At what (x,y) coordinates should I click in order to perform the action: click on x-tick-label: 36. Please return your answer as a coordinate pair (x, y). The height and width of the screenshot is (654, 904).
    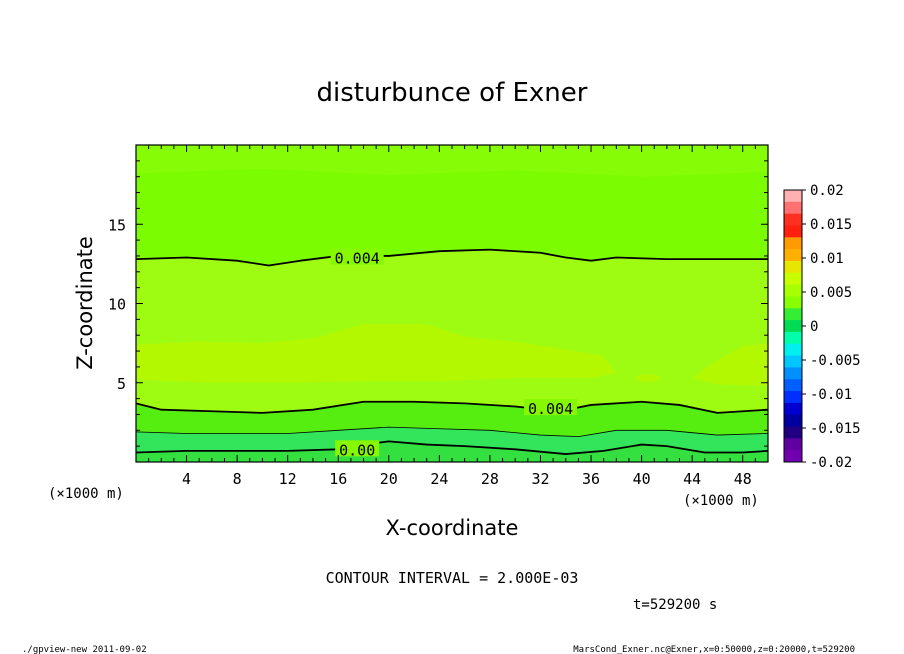
    Looking at the image, I should click on (591, 479).